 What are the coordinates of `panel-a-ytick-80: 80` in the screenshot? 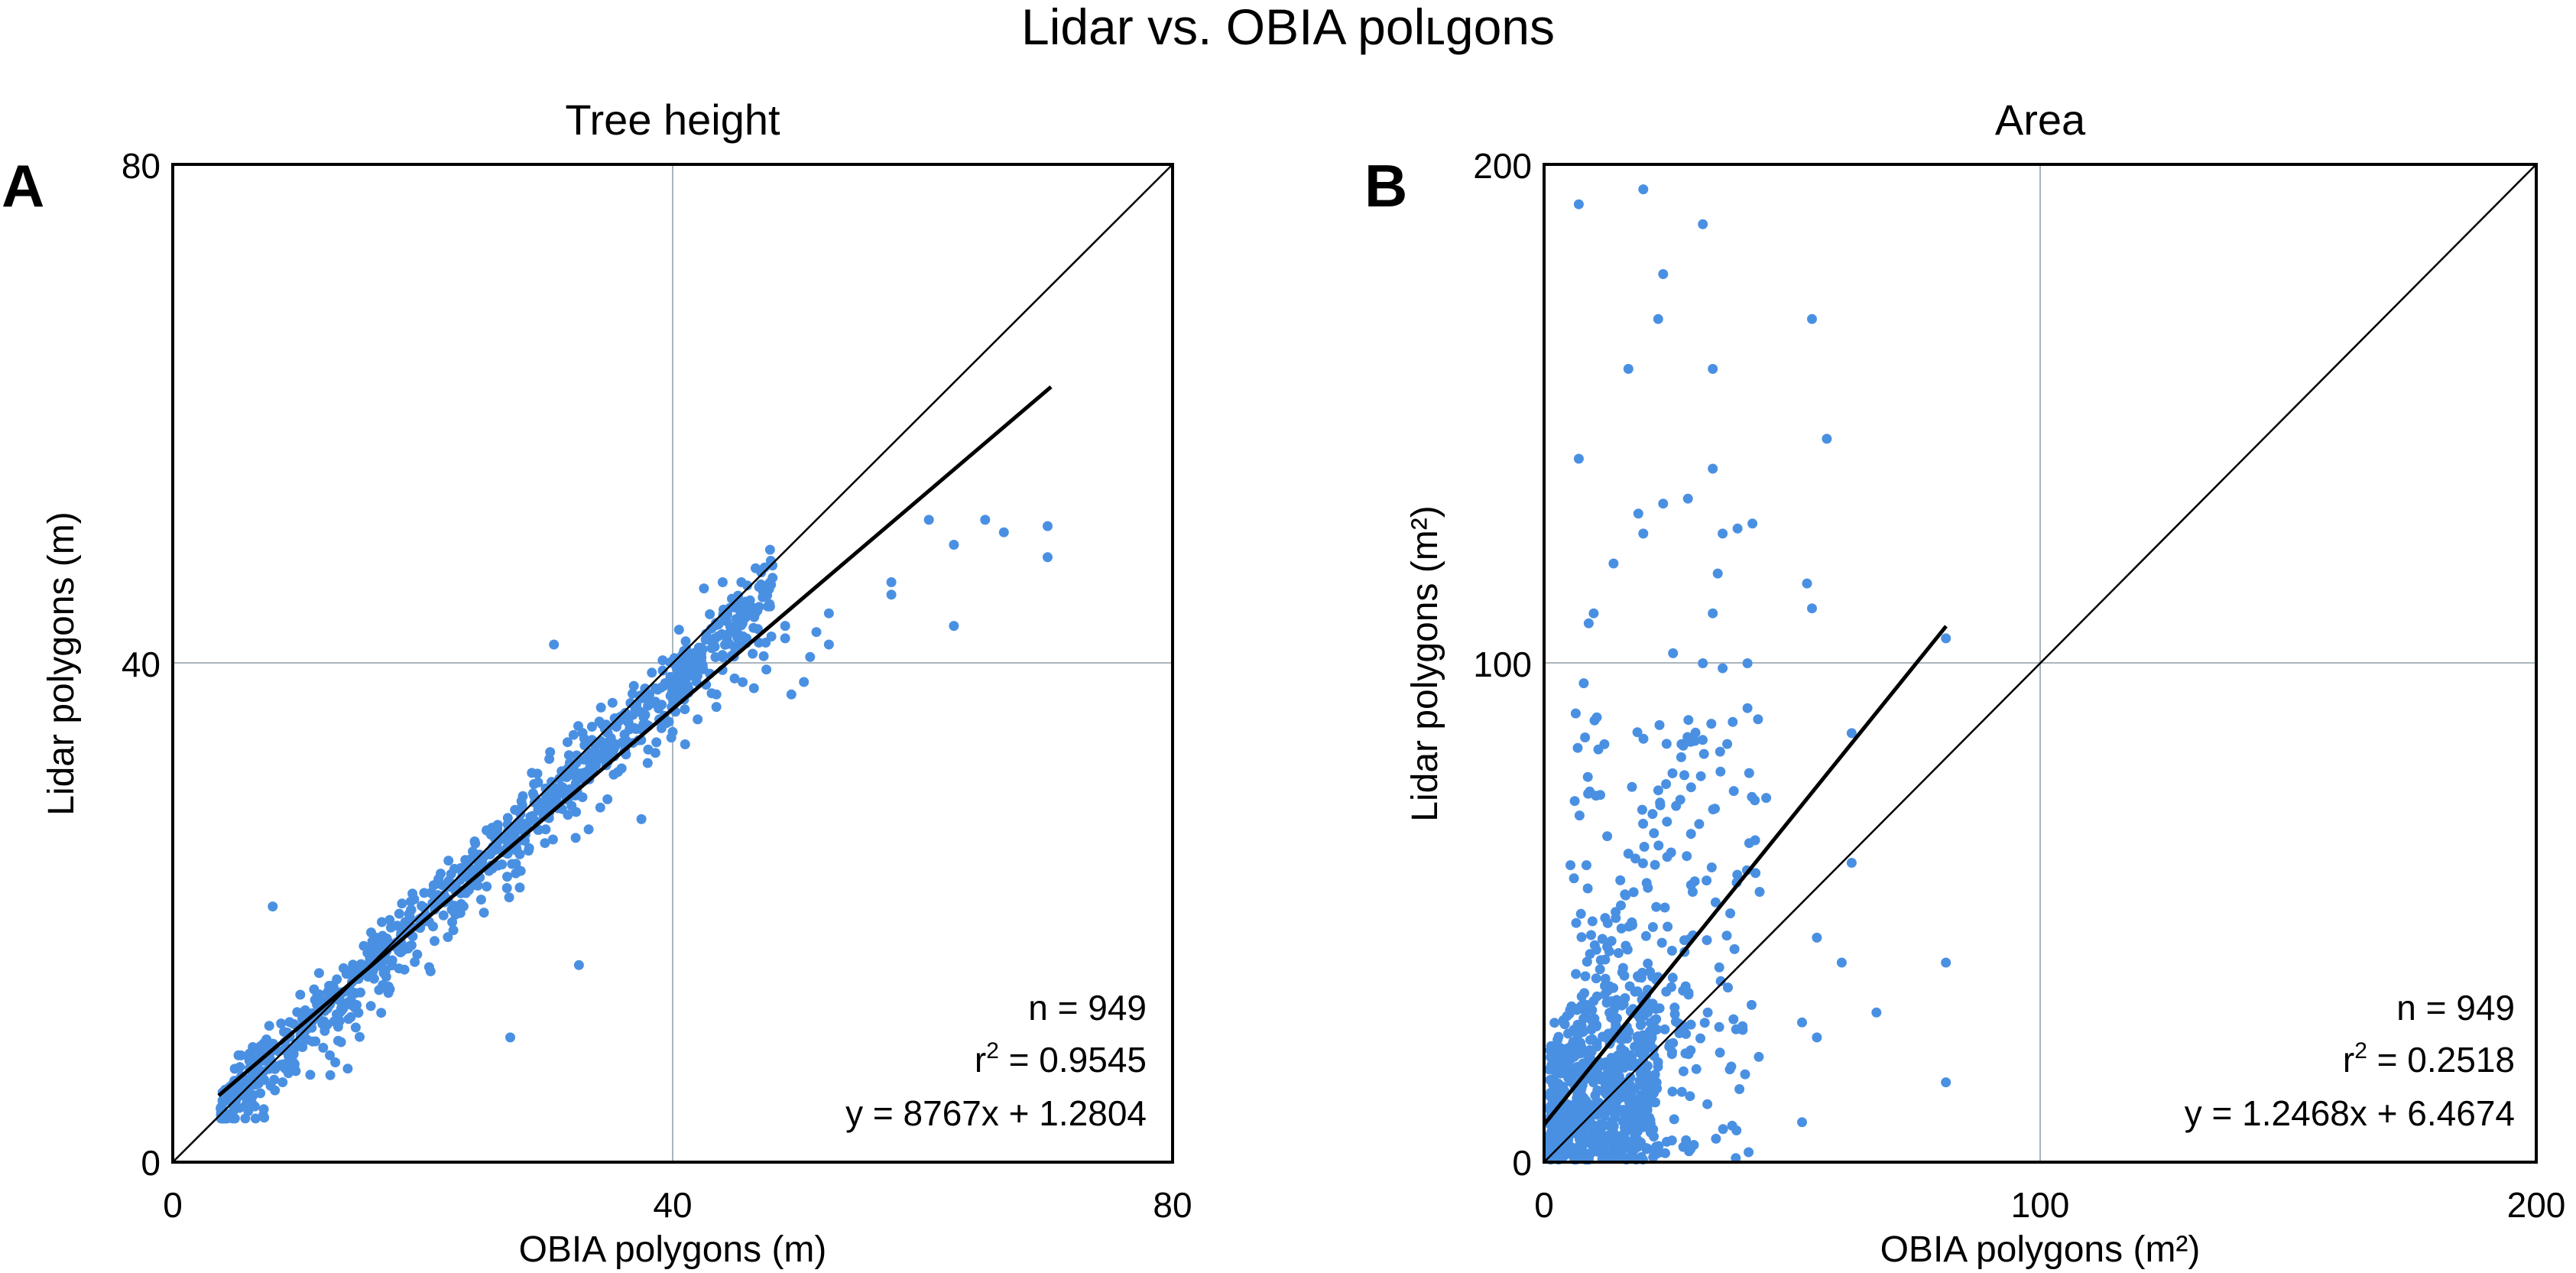 It's located at (141, 166).